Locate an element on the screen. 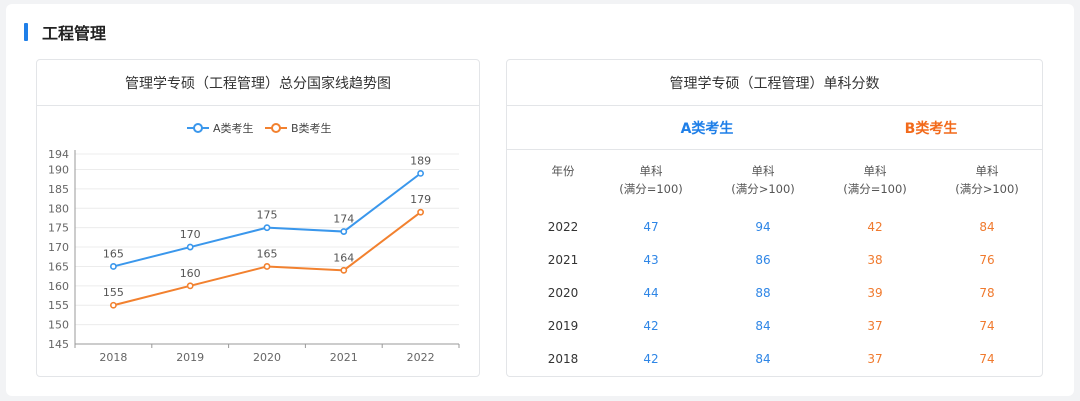 Image resolution: width=1080 pixels, height=401 pixels. cell-b-100: 38 is located at coordinates (875, 260).